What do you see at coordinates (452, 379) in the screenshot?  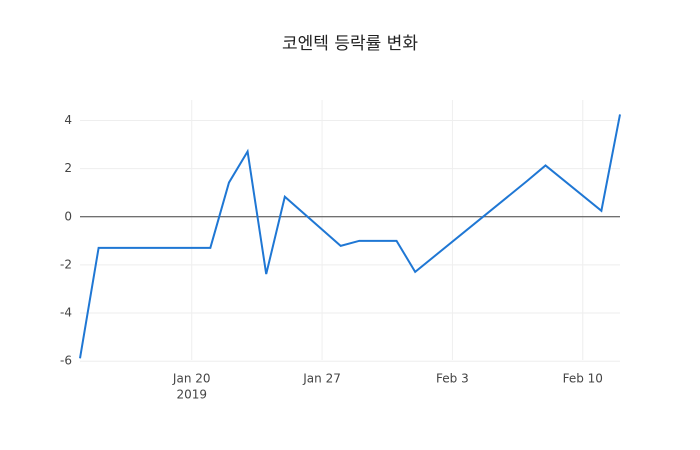 I see `x-tick-label: Feb 3` at bounding box center [452, 379].